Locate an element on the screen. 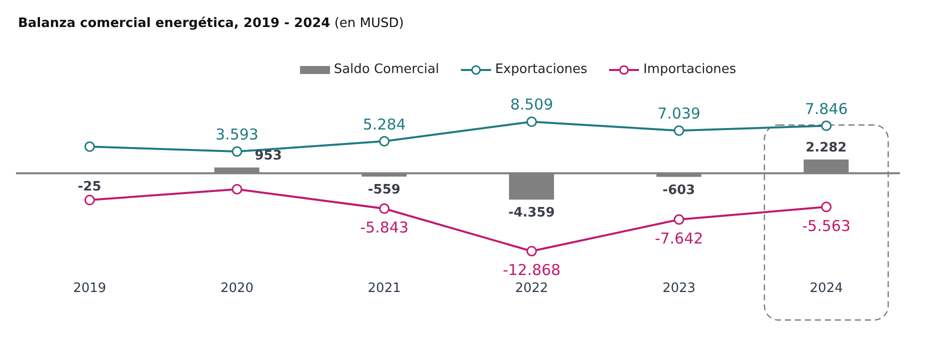 The image size is (933, 345). legend-label: Importaciones is located at coordinates (689, 69).